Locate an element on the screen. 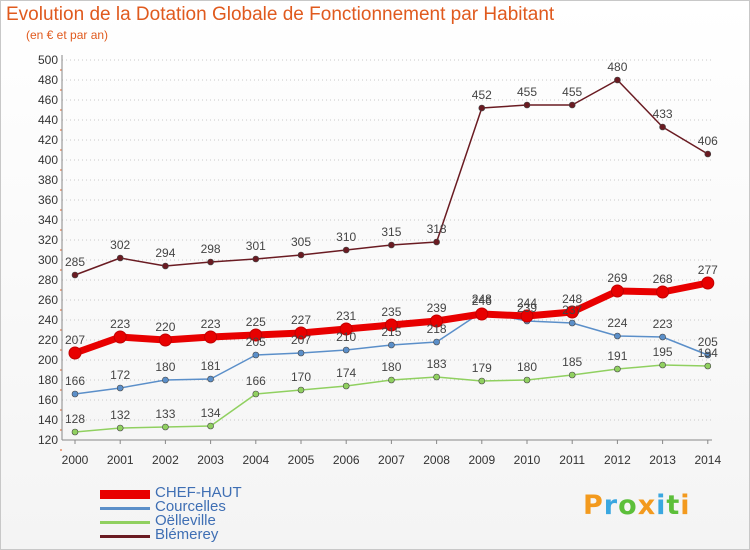 Image resolution: width=750 pixels, height=550 pixels. data-label: 210 is located at coordinates (346, 337).